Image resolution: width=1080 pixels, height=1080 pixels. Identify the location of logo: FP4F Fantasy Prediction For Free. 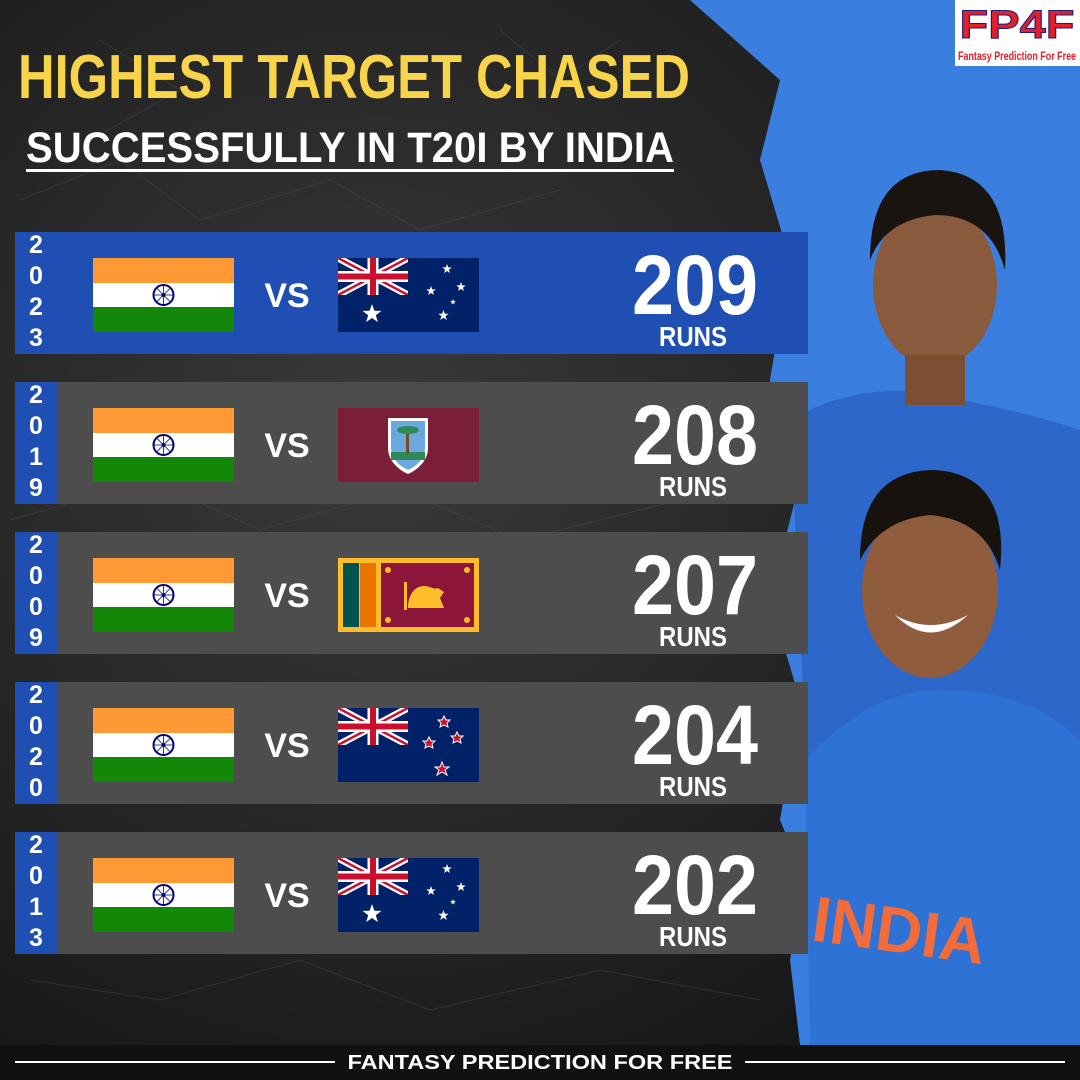
(1017, 33).